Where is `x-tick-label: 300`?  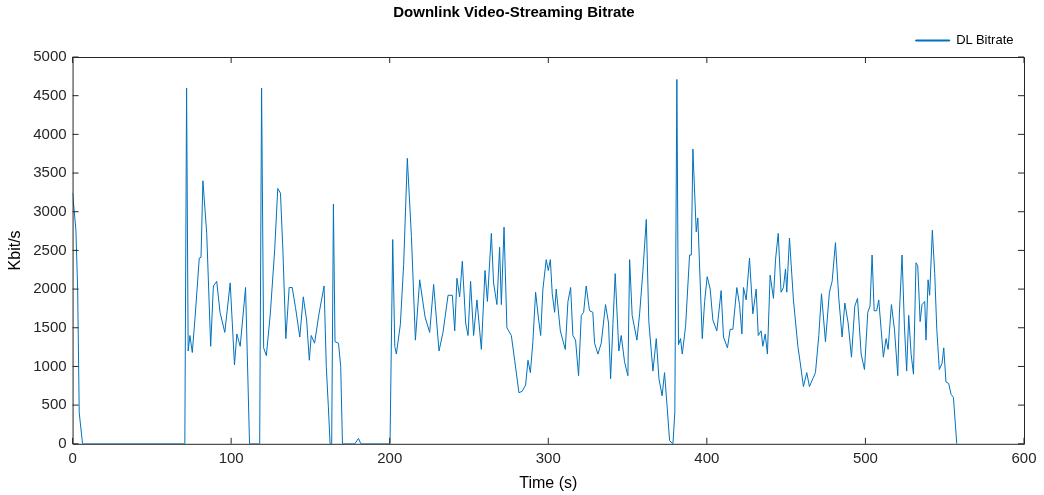
x-tick-label: 300 is located at coordinates (548, 457).